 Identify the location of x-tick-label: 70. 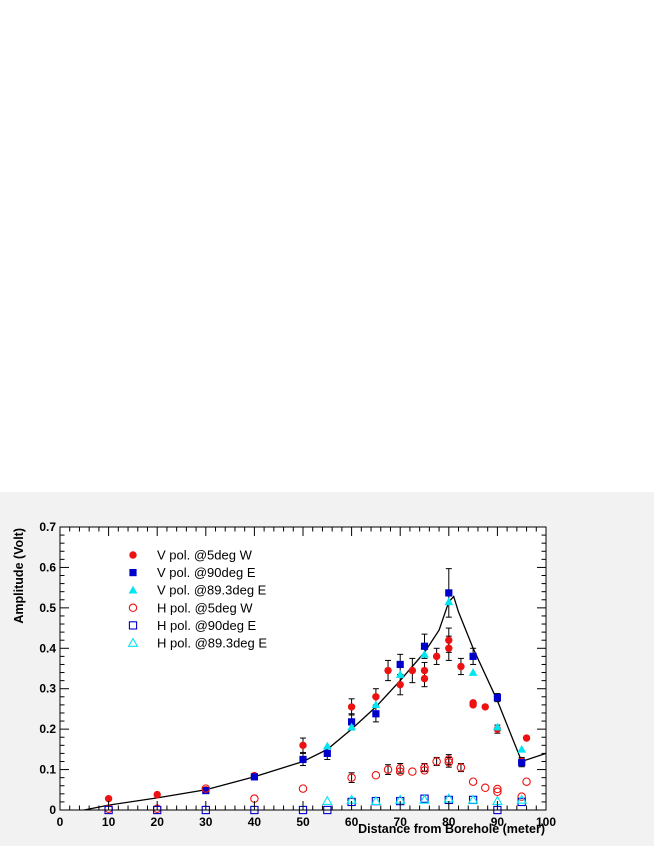
(401, 822).